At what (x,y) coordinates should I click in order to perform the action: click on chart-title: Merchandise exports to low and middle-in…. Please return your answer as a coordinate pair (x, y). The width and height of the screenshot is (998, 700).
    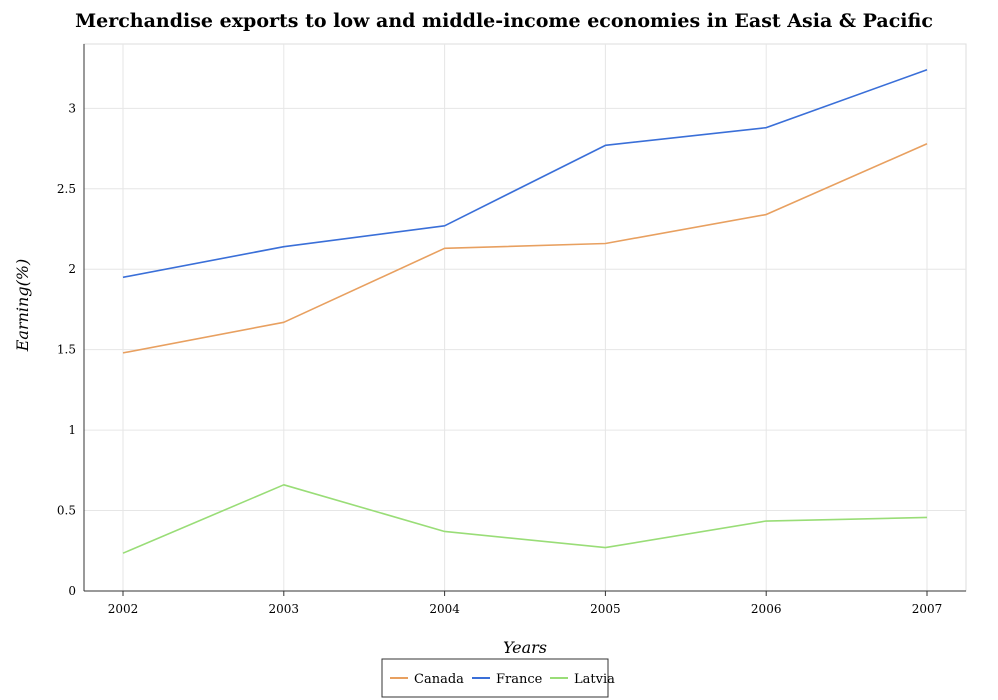
    Looking at the image, I should click on (504, 21).